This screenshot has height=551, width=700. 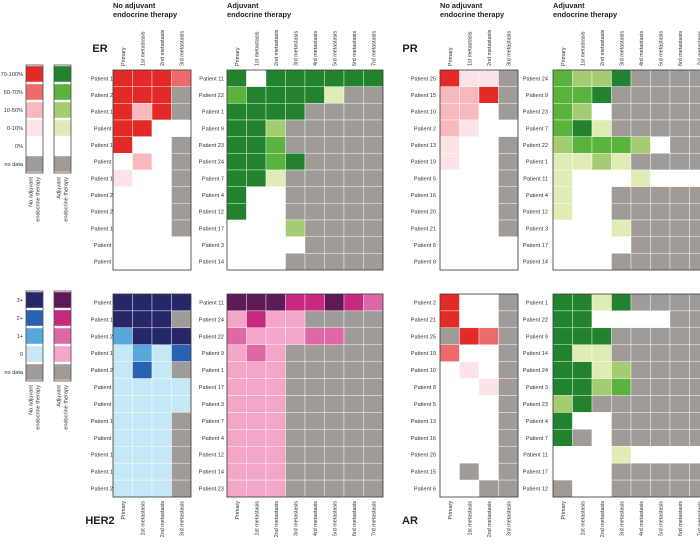 What do you see at coordinates (537, 303) in the screenshot?
I see `row-label: Patient 1` at bounding box center [537, 303].